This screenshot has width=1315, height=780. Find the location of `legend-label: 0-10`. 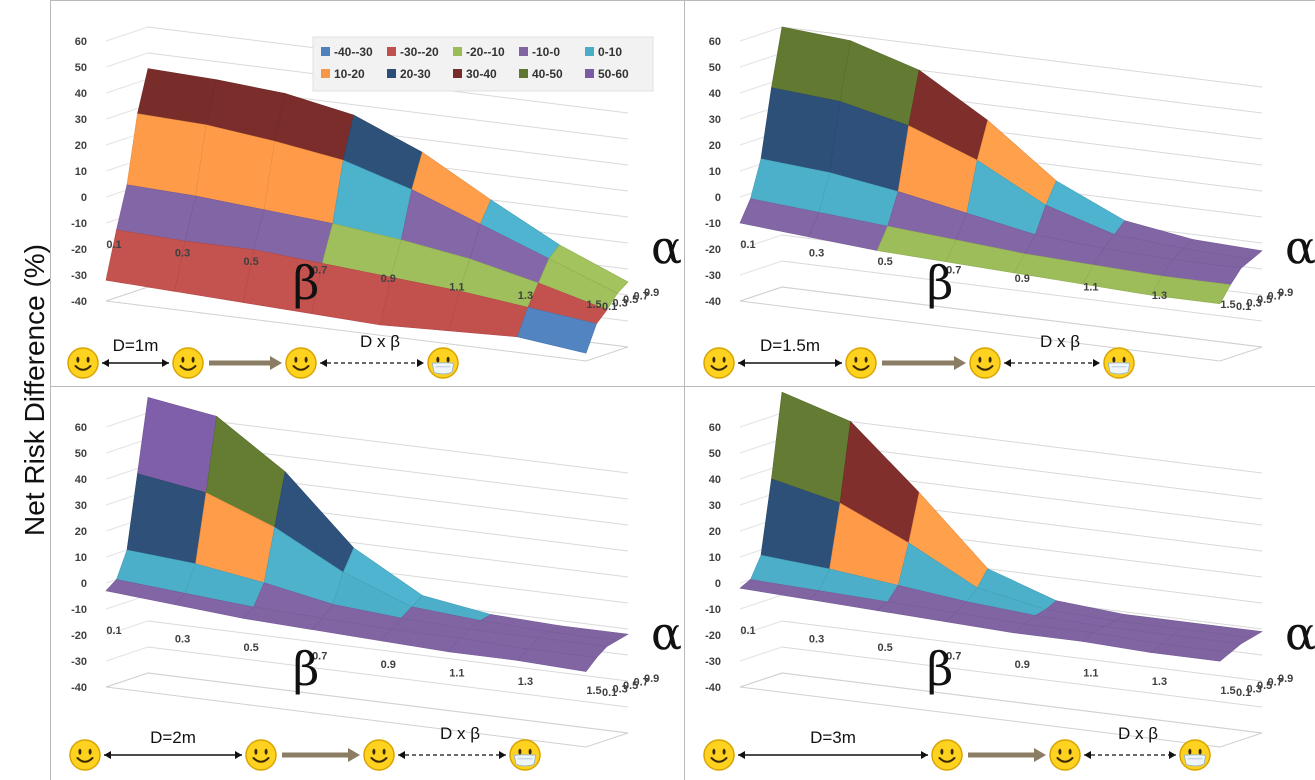

legend-label: 0-10 is located at coordinates (610, 52).